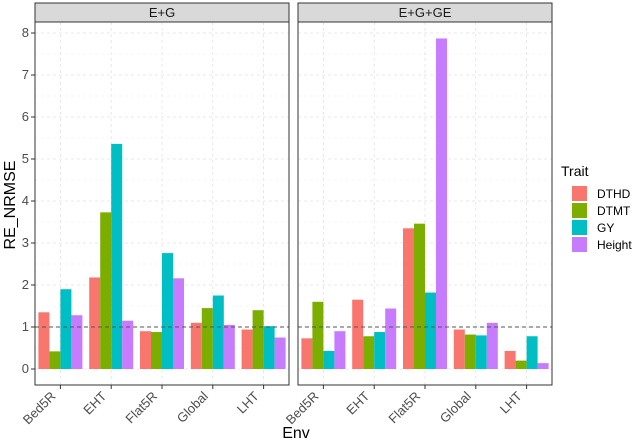 Image resolution: width=643 pixels, height=441 pixels. I want to click on strip-label: E+G+GE, so click(425, 12).